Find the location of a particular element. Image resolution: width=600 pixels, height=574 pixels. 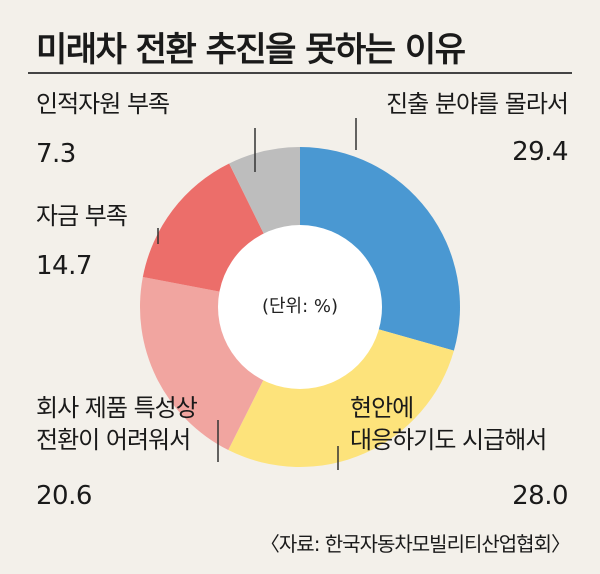

slice-value-human-resources: 7.3 is located at coordinates (56, 154).